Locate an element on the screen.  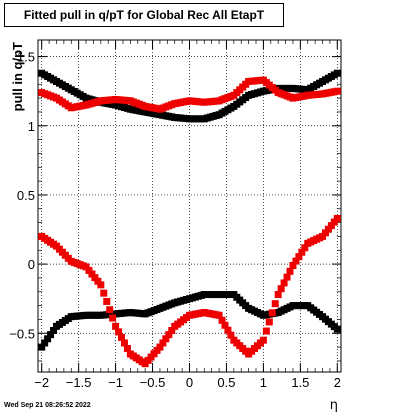
x-tick-label-1: −1.5 is located at coordinates (79, 382).